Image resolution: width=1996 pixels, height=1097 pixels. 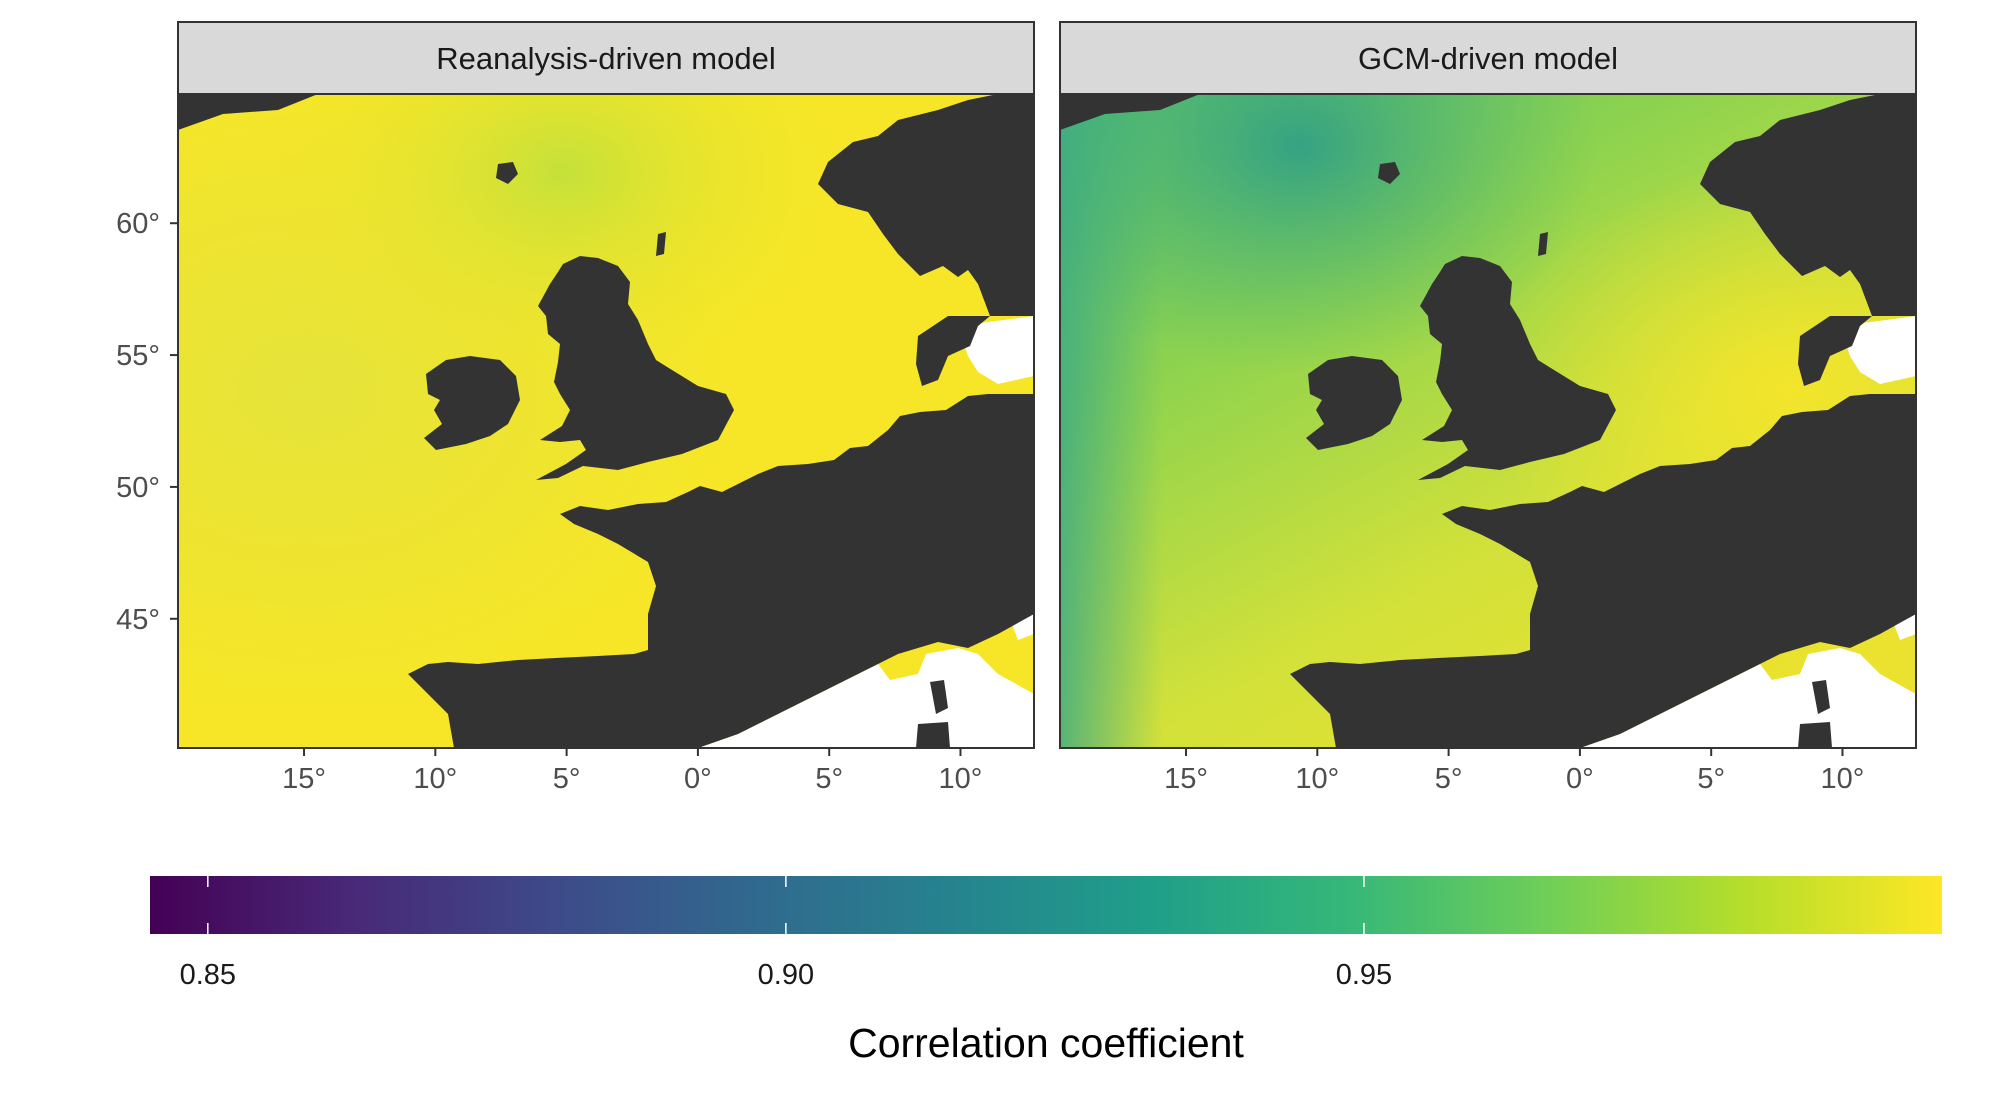 I want to click on x-axis-reanalysis: 15° 10° 5° 0° 5° 10°, so click(x=632, y=771).